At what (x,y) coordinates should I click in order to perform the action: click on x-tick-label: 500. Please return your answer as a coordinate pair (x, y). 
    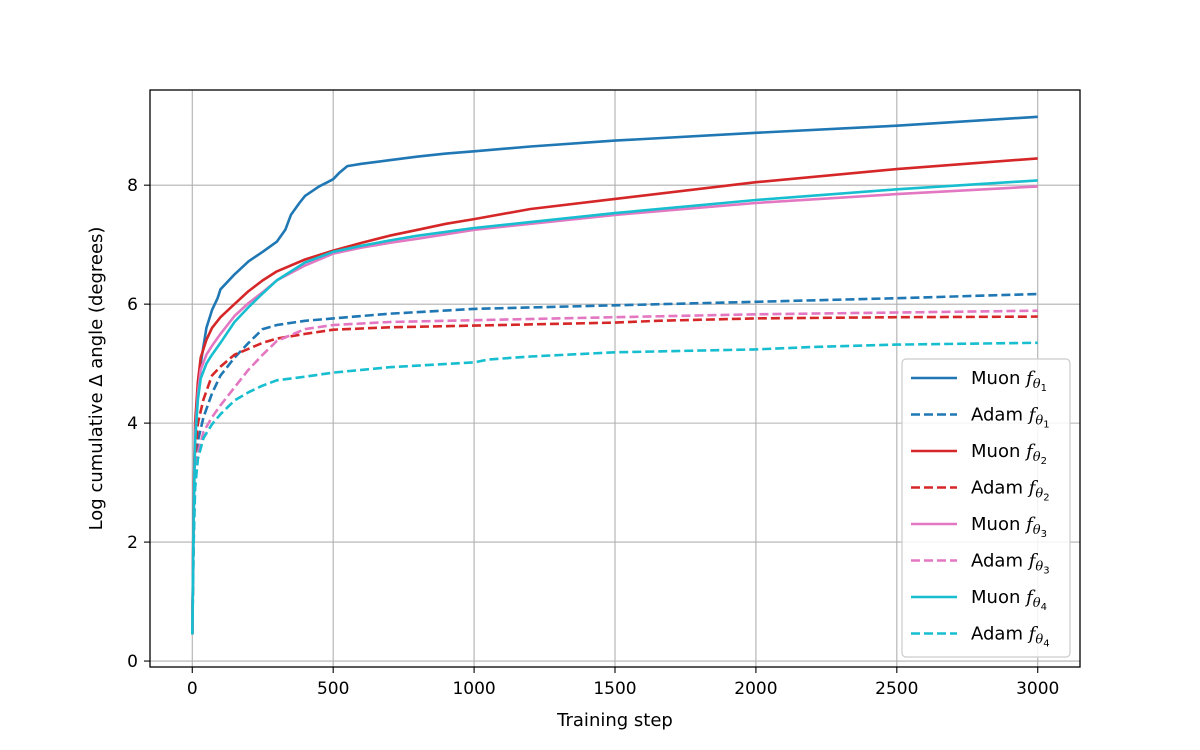
    Looking at the image, I should click on (333, 689).